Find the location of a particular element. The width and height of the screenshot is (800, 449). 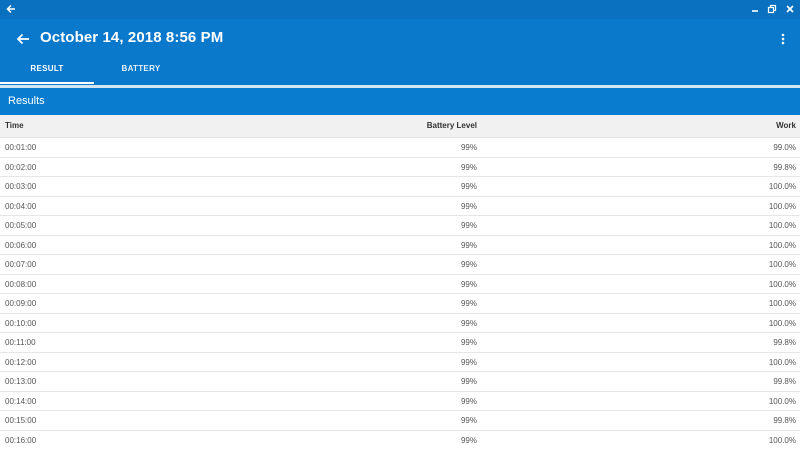

table-row: 00:06:00 99% 100.0% is located at coordinates (400, 245).